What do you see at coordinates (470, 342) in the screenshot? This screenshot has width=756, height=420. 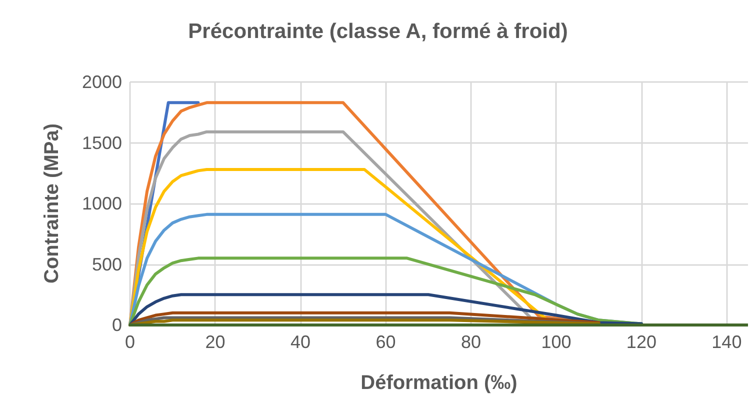 I see `x-tick-label: 80` at bounding box center [470, 342].